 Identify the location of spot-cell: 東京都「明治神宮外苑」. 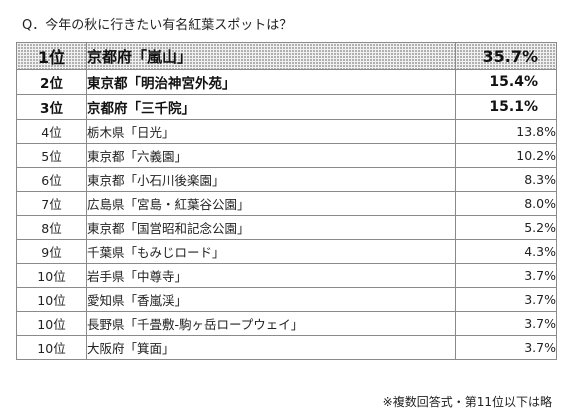
(271, 82).